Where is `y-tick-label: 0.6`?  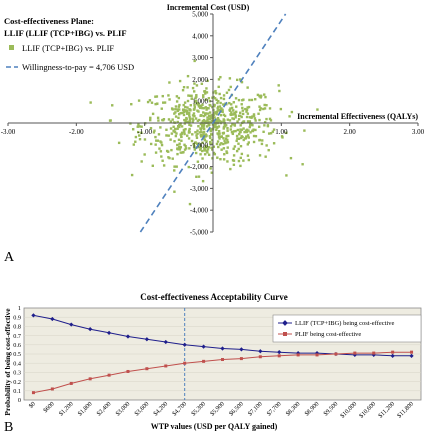
y-tick-label: 0.6 is located at coordinates (17, 345).